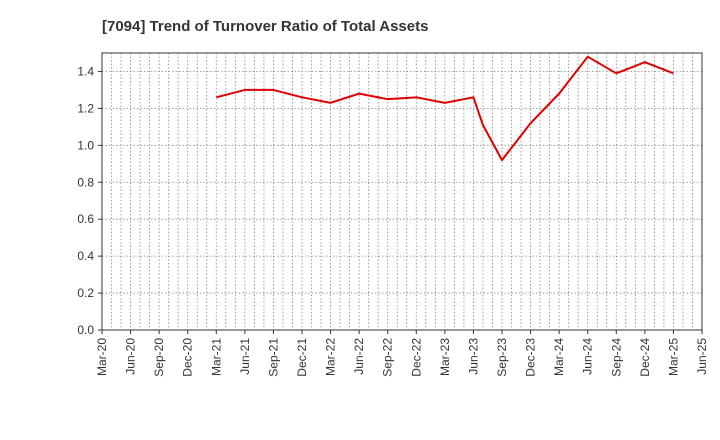 Image resolution: width=720 pixels, height=440 pixels. Describe the element at coordinates (159, 357) in the screenshot. I see `x-tick-label: Sep-20` at that location.